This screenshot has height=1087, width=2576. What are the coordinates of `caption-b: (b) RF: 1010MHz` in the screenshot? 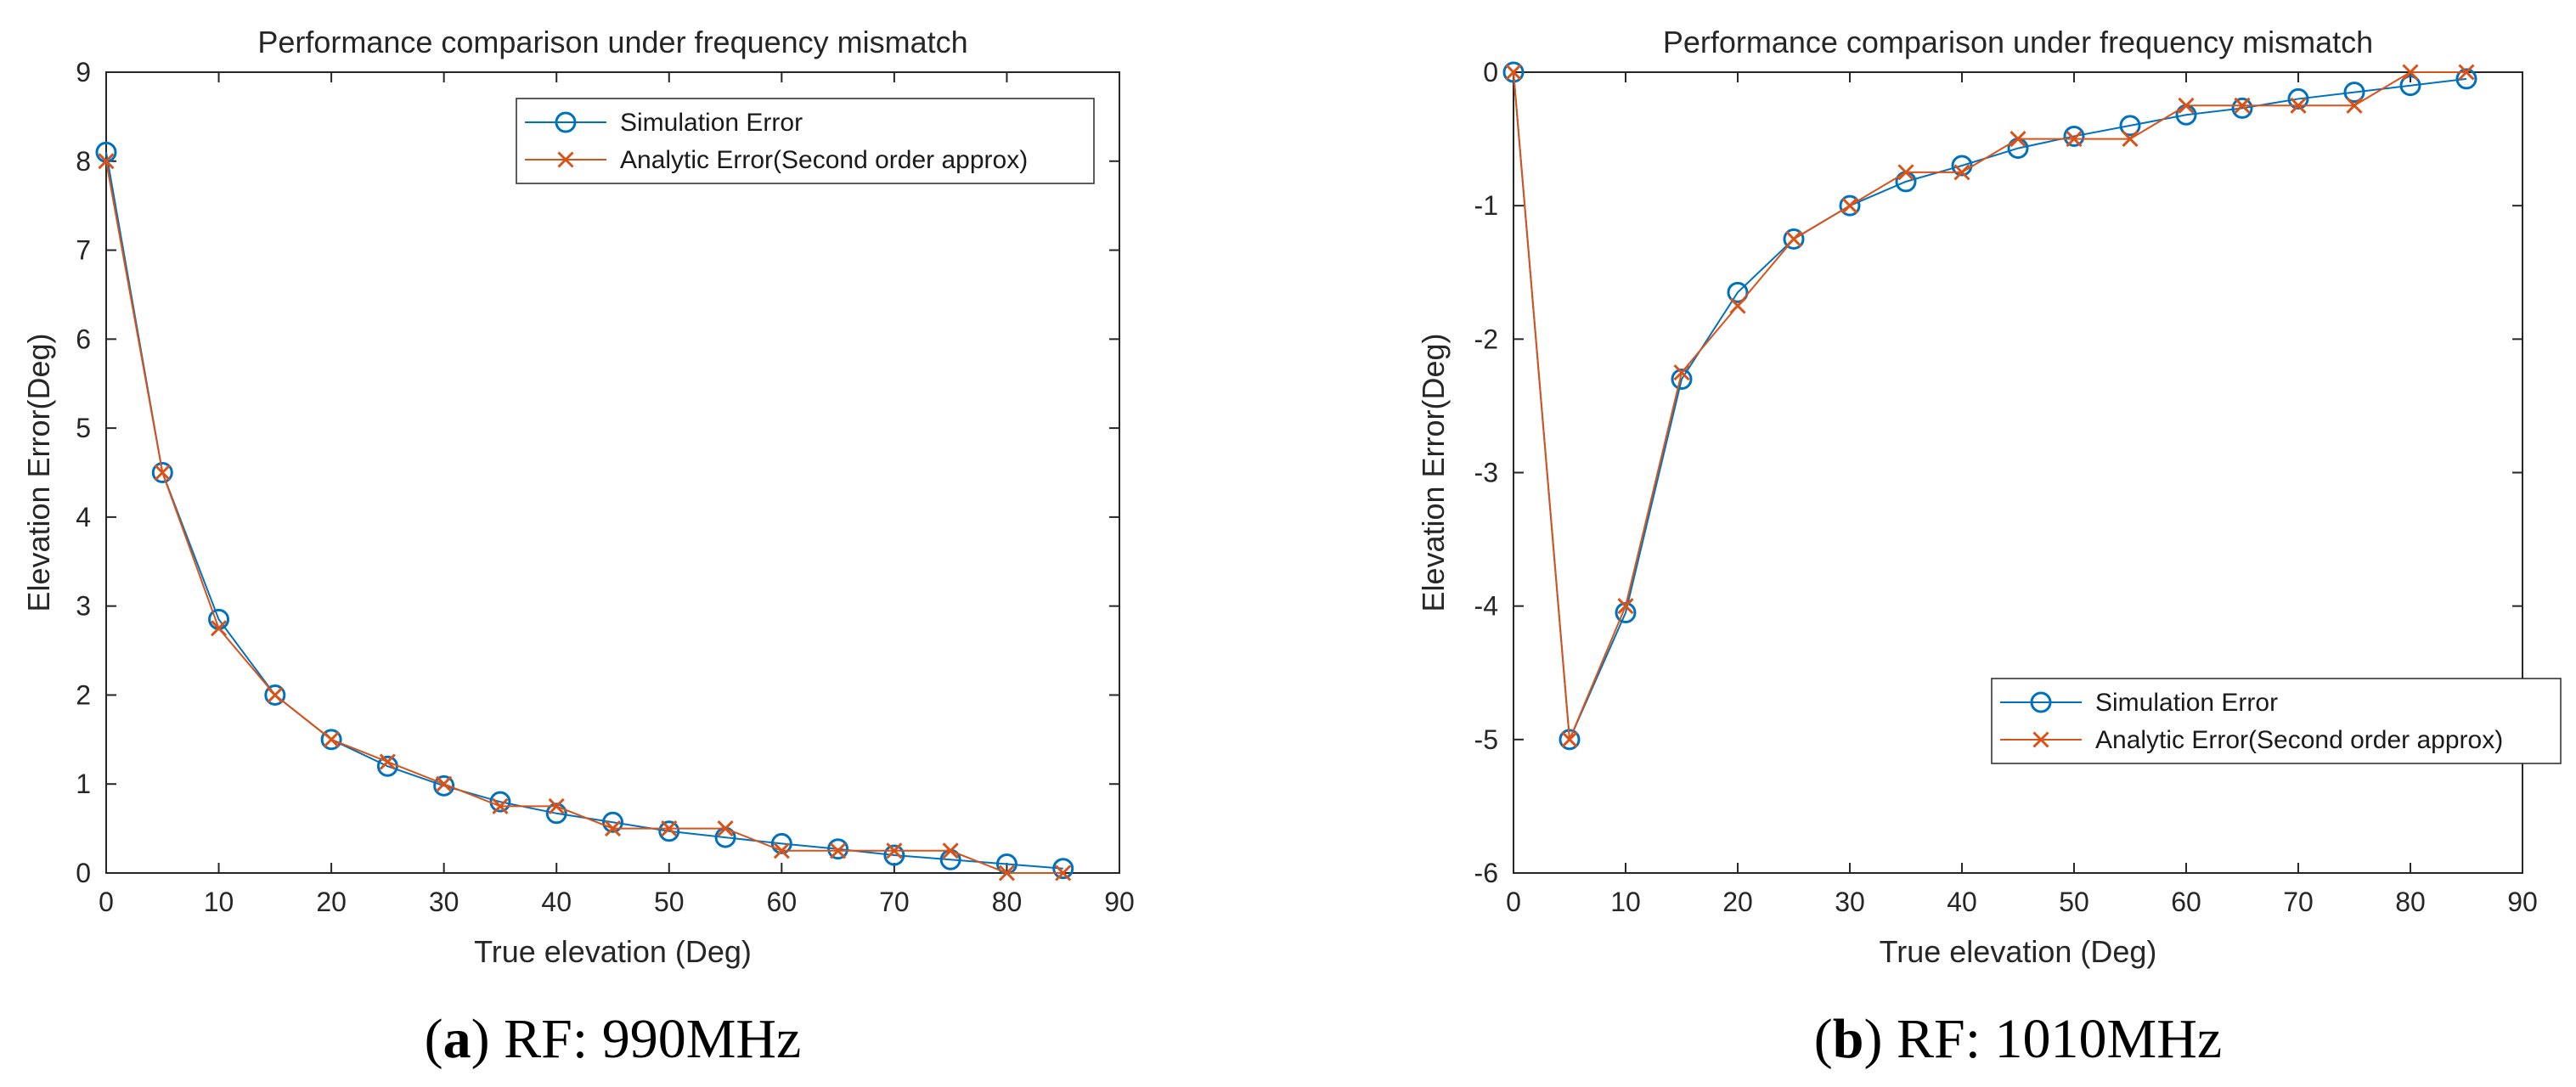 It's located at (2018, 1039).